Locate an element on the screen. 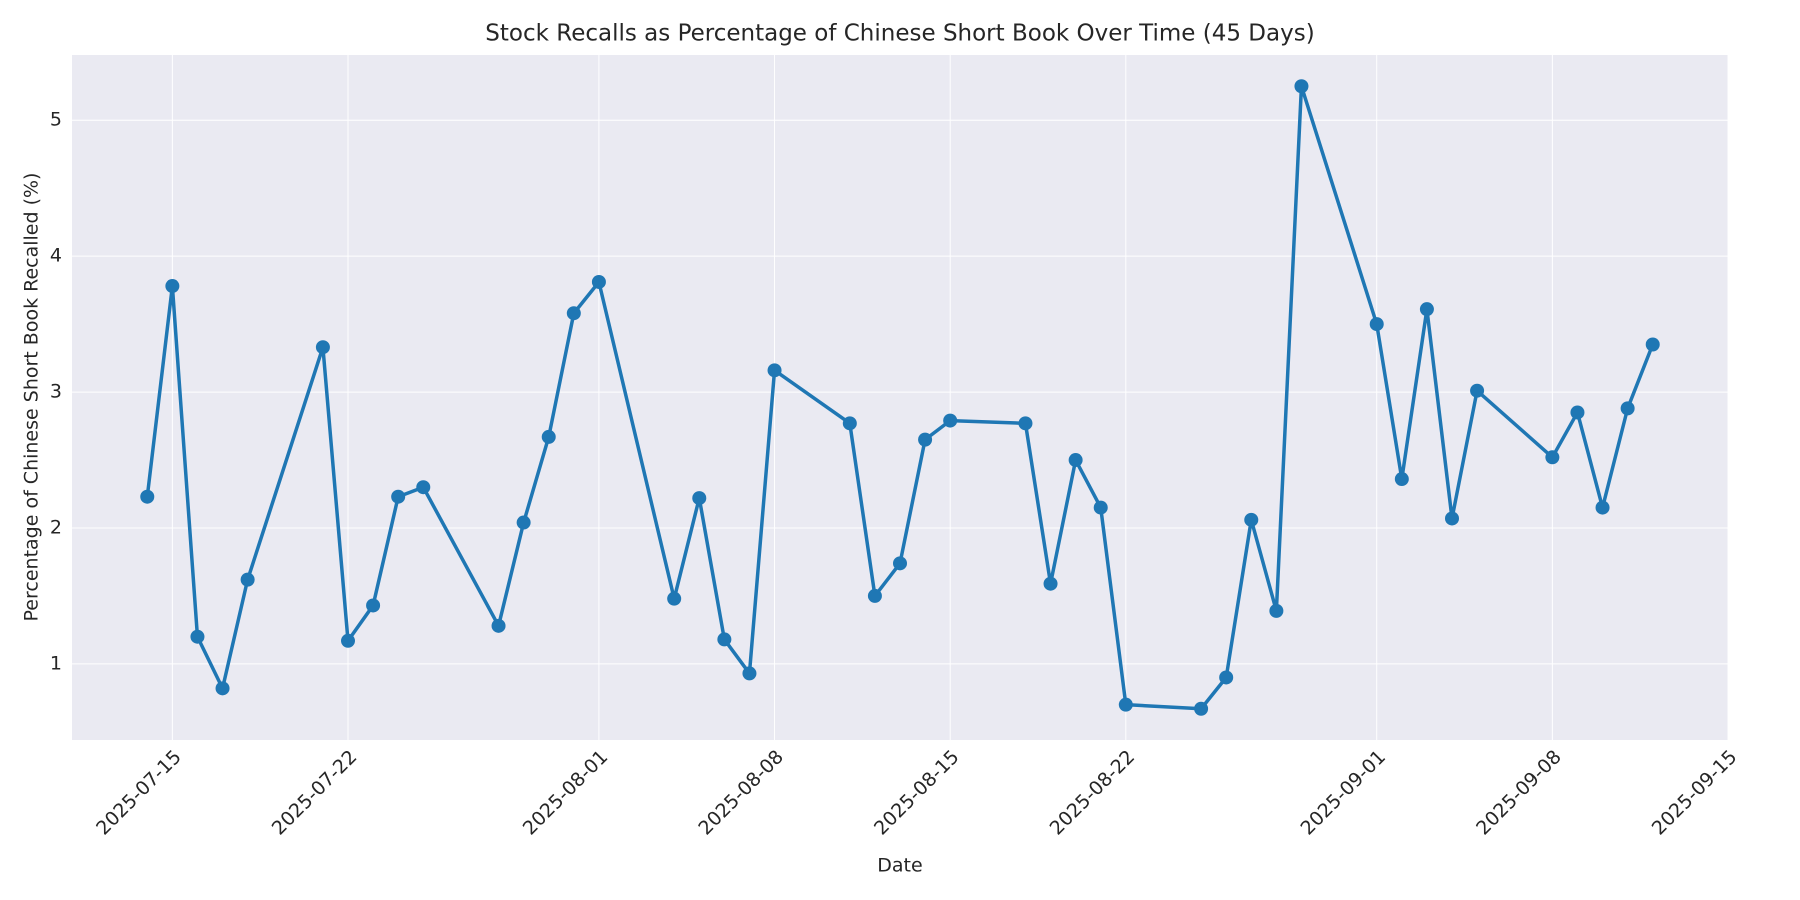 The width and height of the screenshot is (1800, 900). x-tick-label: 2025-07-15 is located at coordinates (139, 793).